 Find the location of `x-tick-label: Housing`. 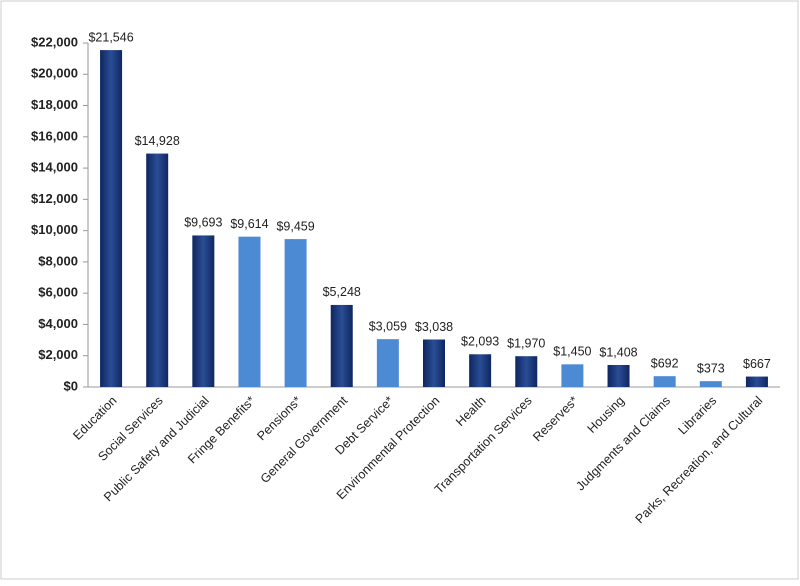

x-tick-label: Housing is located at coordinates (606, 415).